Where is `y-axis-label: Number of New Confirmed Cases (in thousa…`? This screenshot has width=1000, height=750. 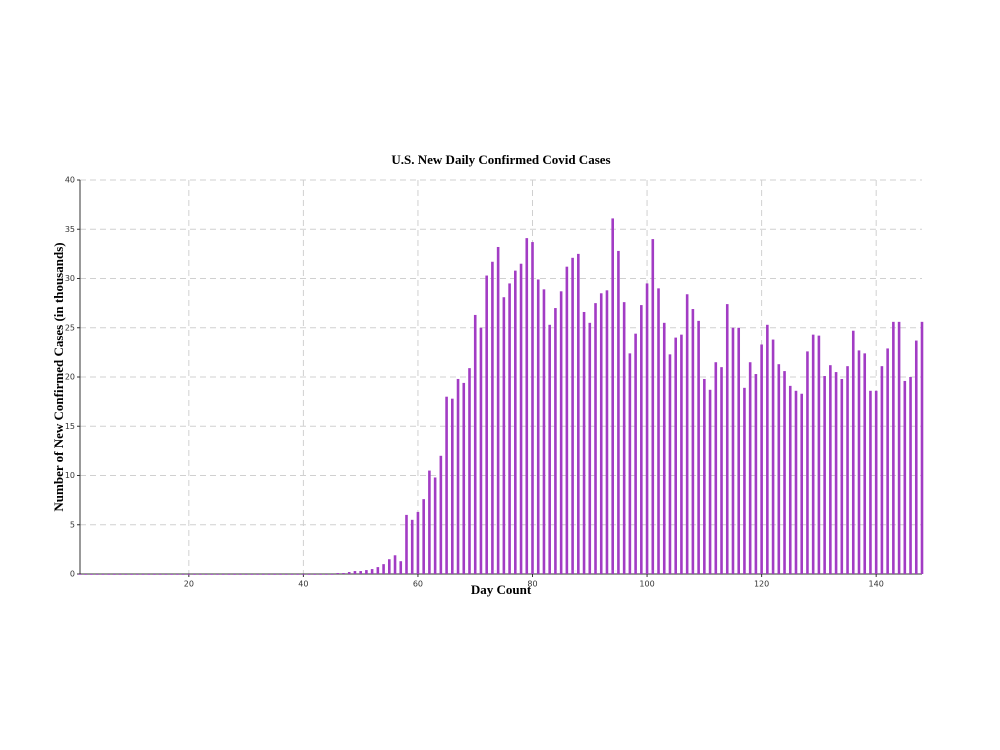
y-axis-label: Number of New Confirmed Cases (in thousa… is located at coordinates (58, 376).